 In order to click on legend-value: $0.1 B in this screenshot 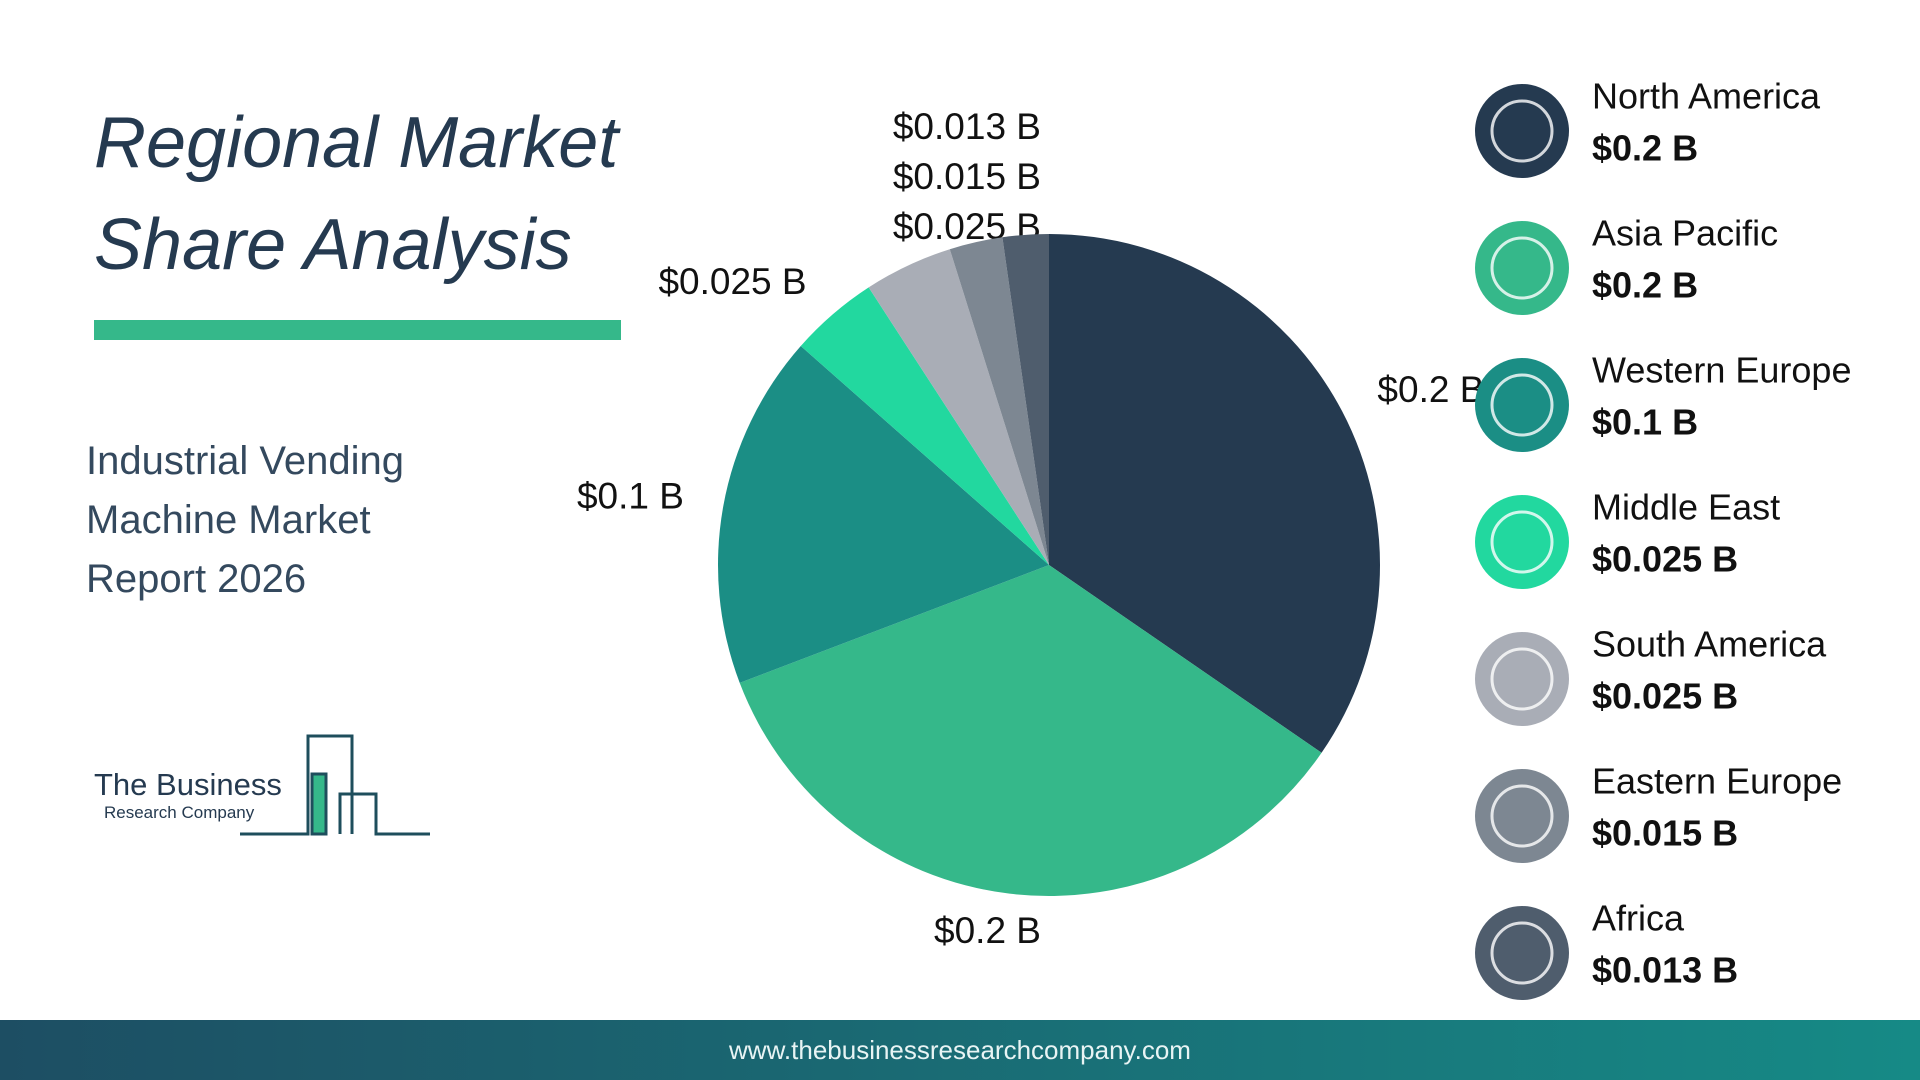, I will do `click(1645, 422)`.